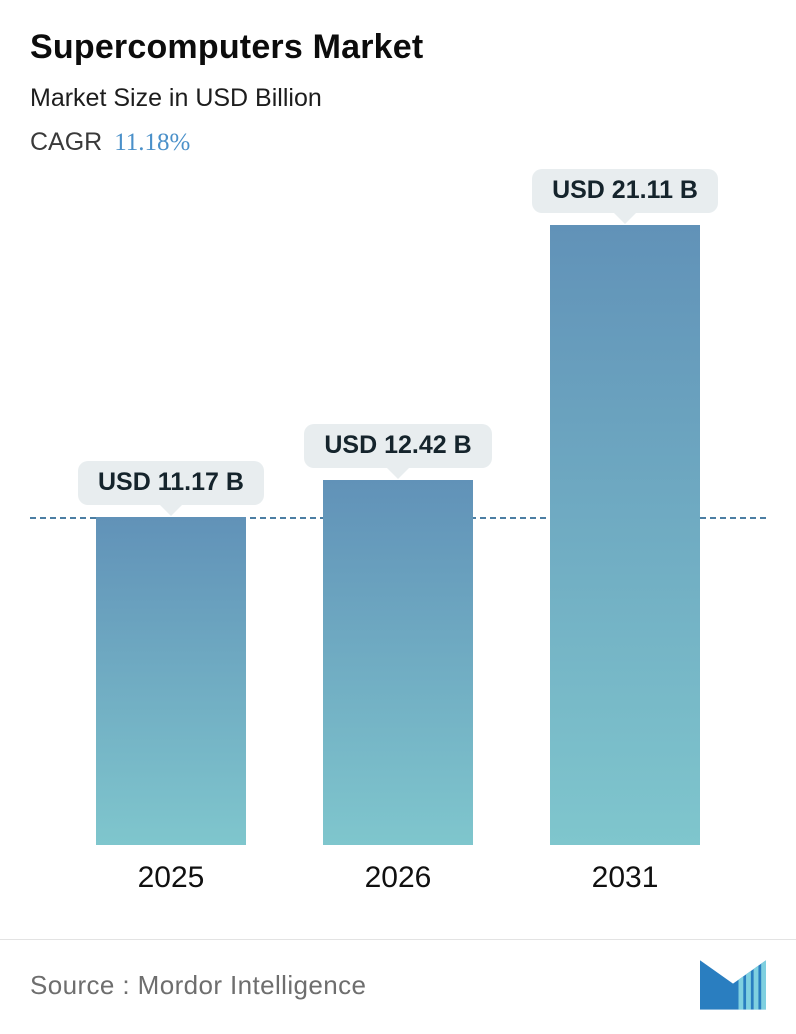 The image size is (796, 1034). I want to click on value-badge: USD 11.17 B, so click(171, 483).